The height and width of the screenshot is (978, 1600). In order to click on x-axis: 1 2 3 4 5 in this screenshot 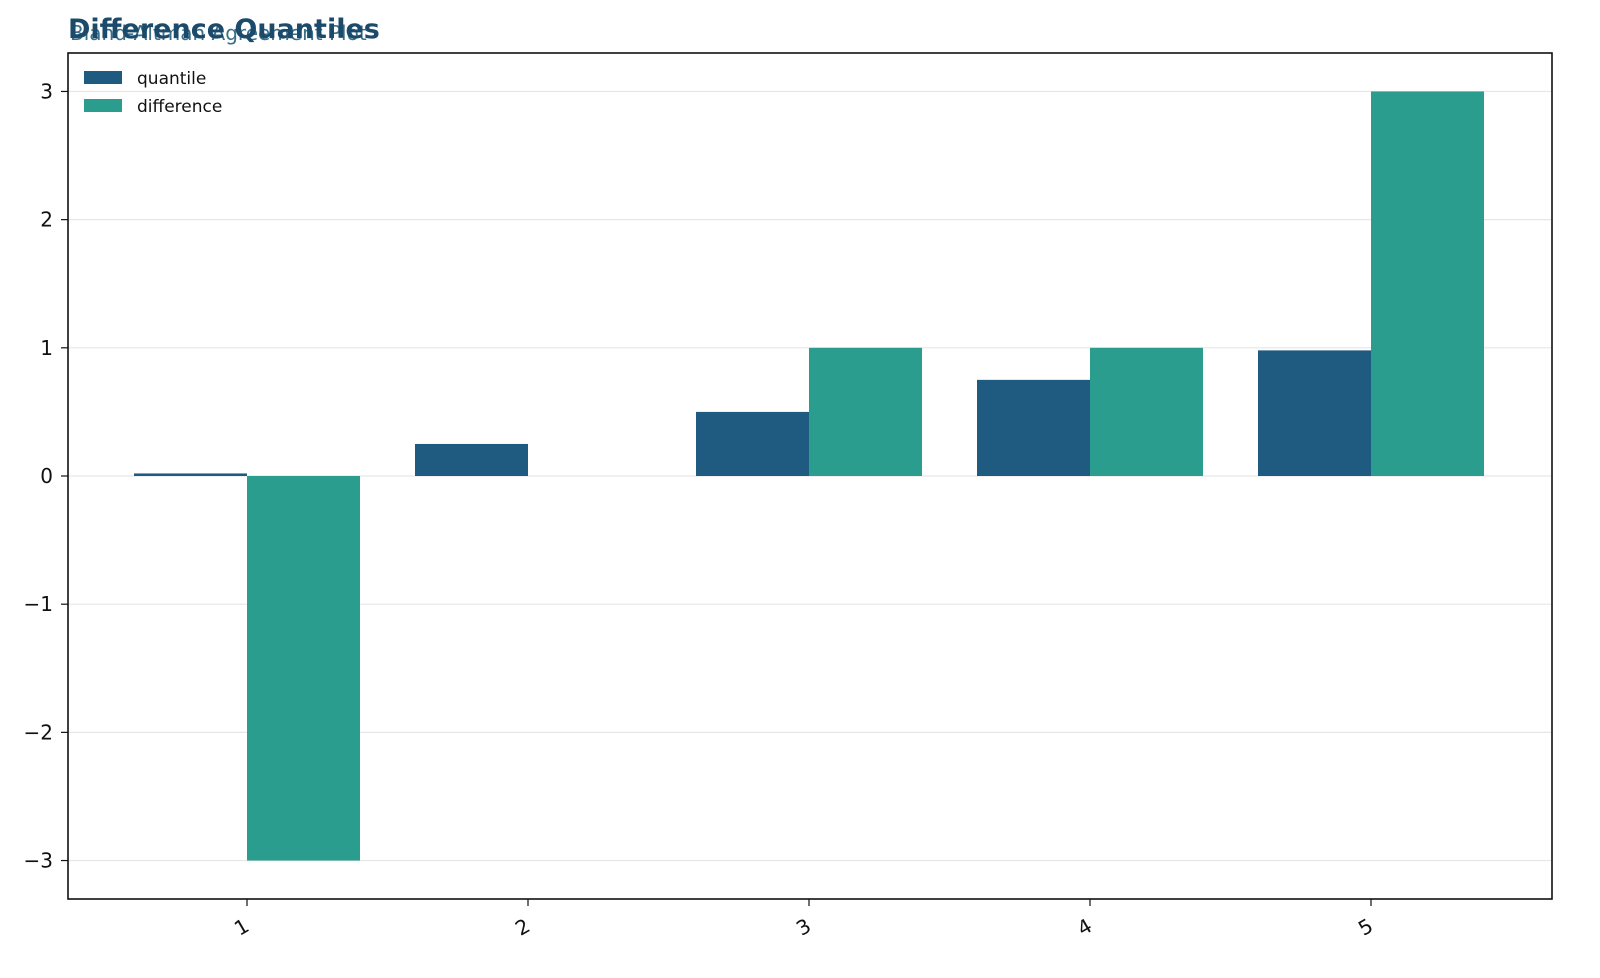, I will do `click(803, 920)`.